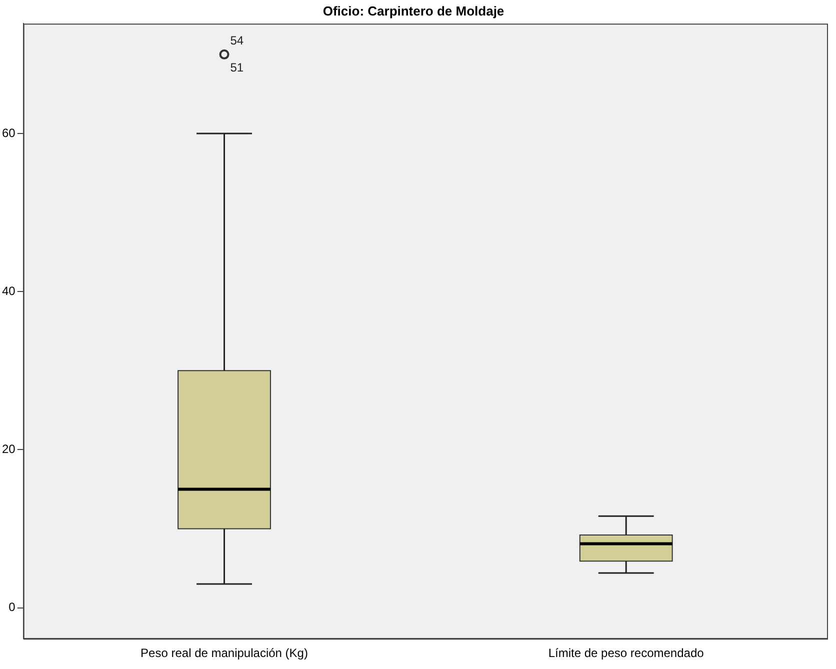 This screenshot has height=669, width=836. Describe the element at coordinates (237, 41) in the screenshot. I see `annotation: 54` at that location.